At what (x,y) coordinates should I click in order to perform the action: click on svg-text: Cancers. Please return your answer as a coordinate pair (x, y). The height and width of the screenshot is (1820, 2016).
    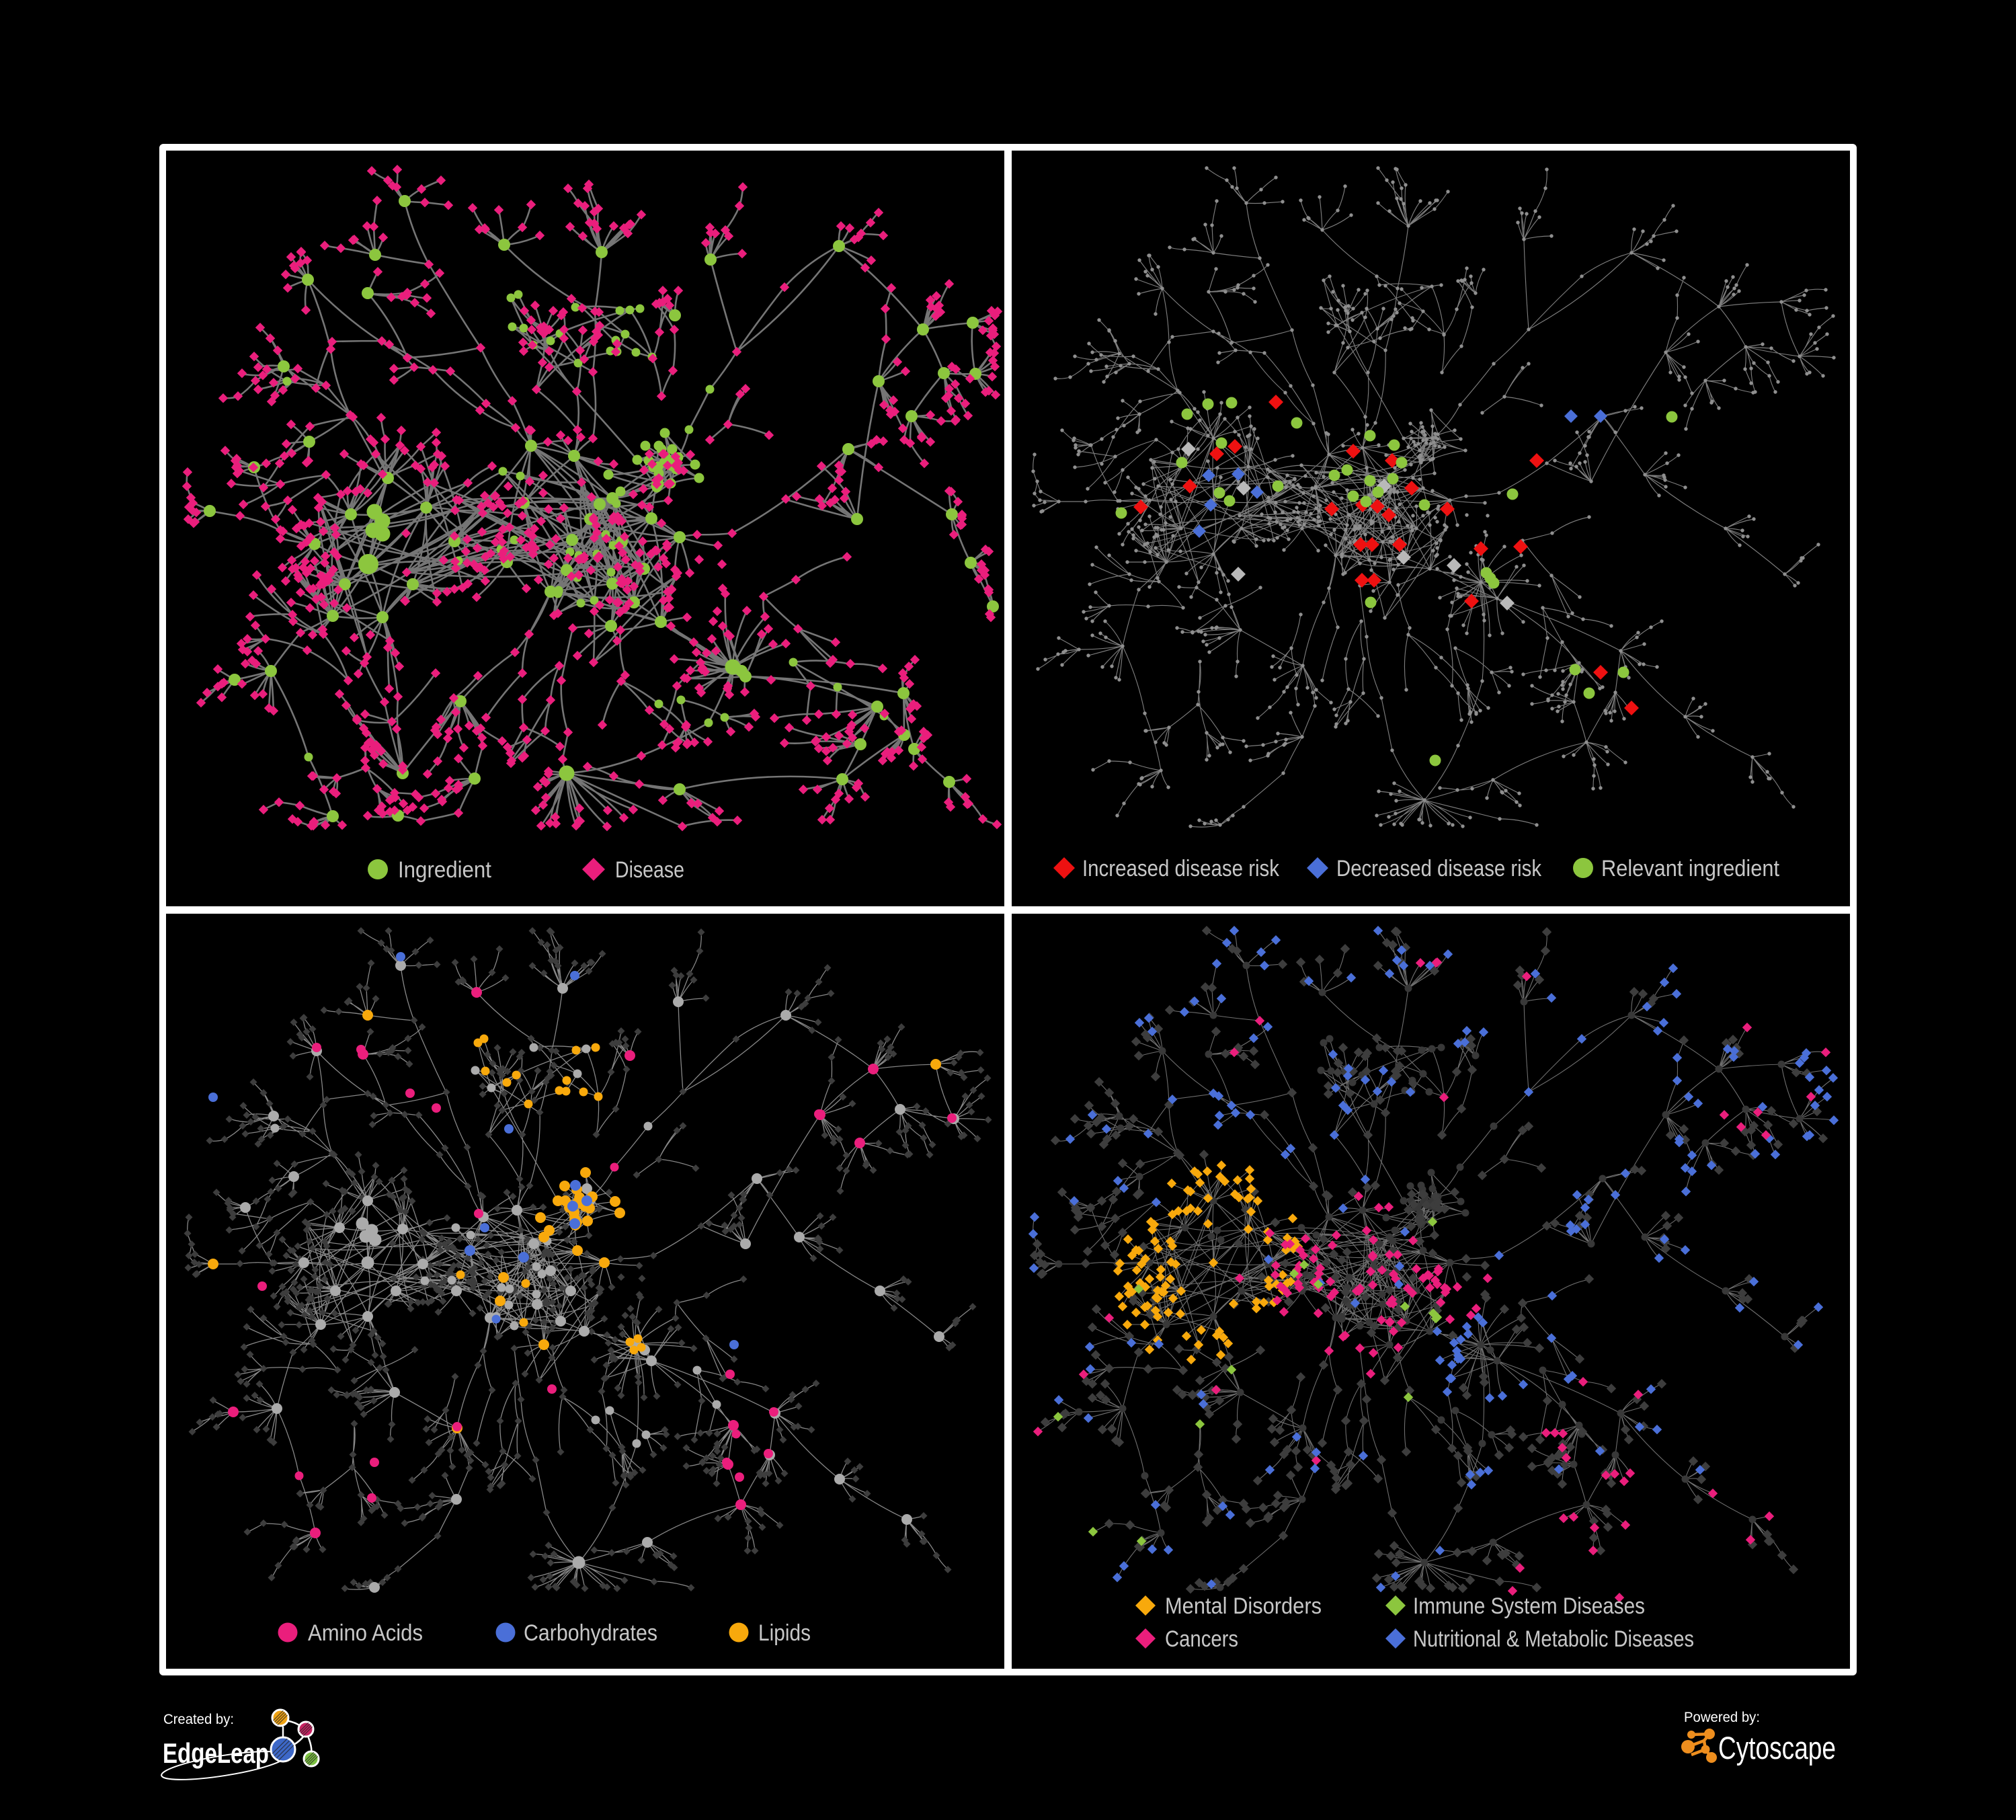
    Looking at the image, I should click on (1201, 1639).